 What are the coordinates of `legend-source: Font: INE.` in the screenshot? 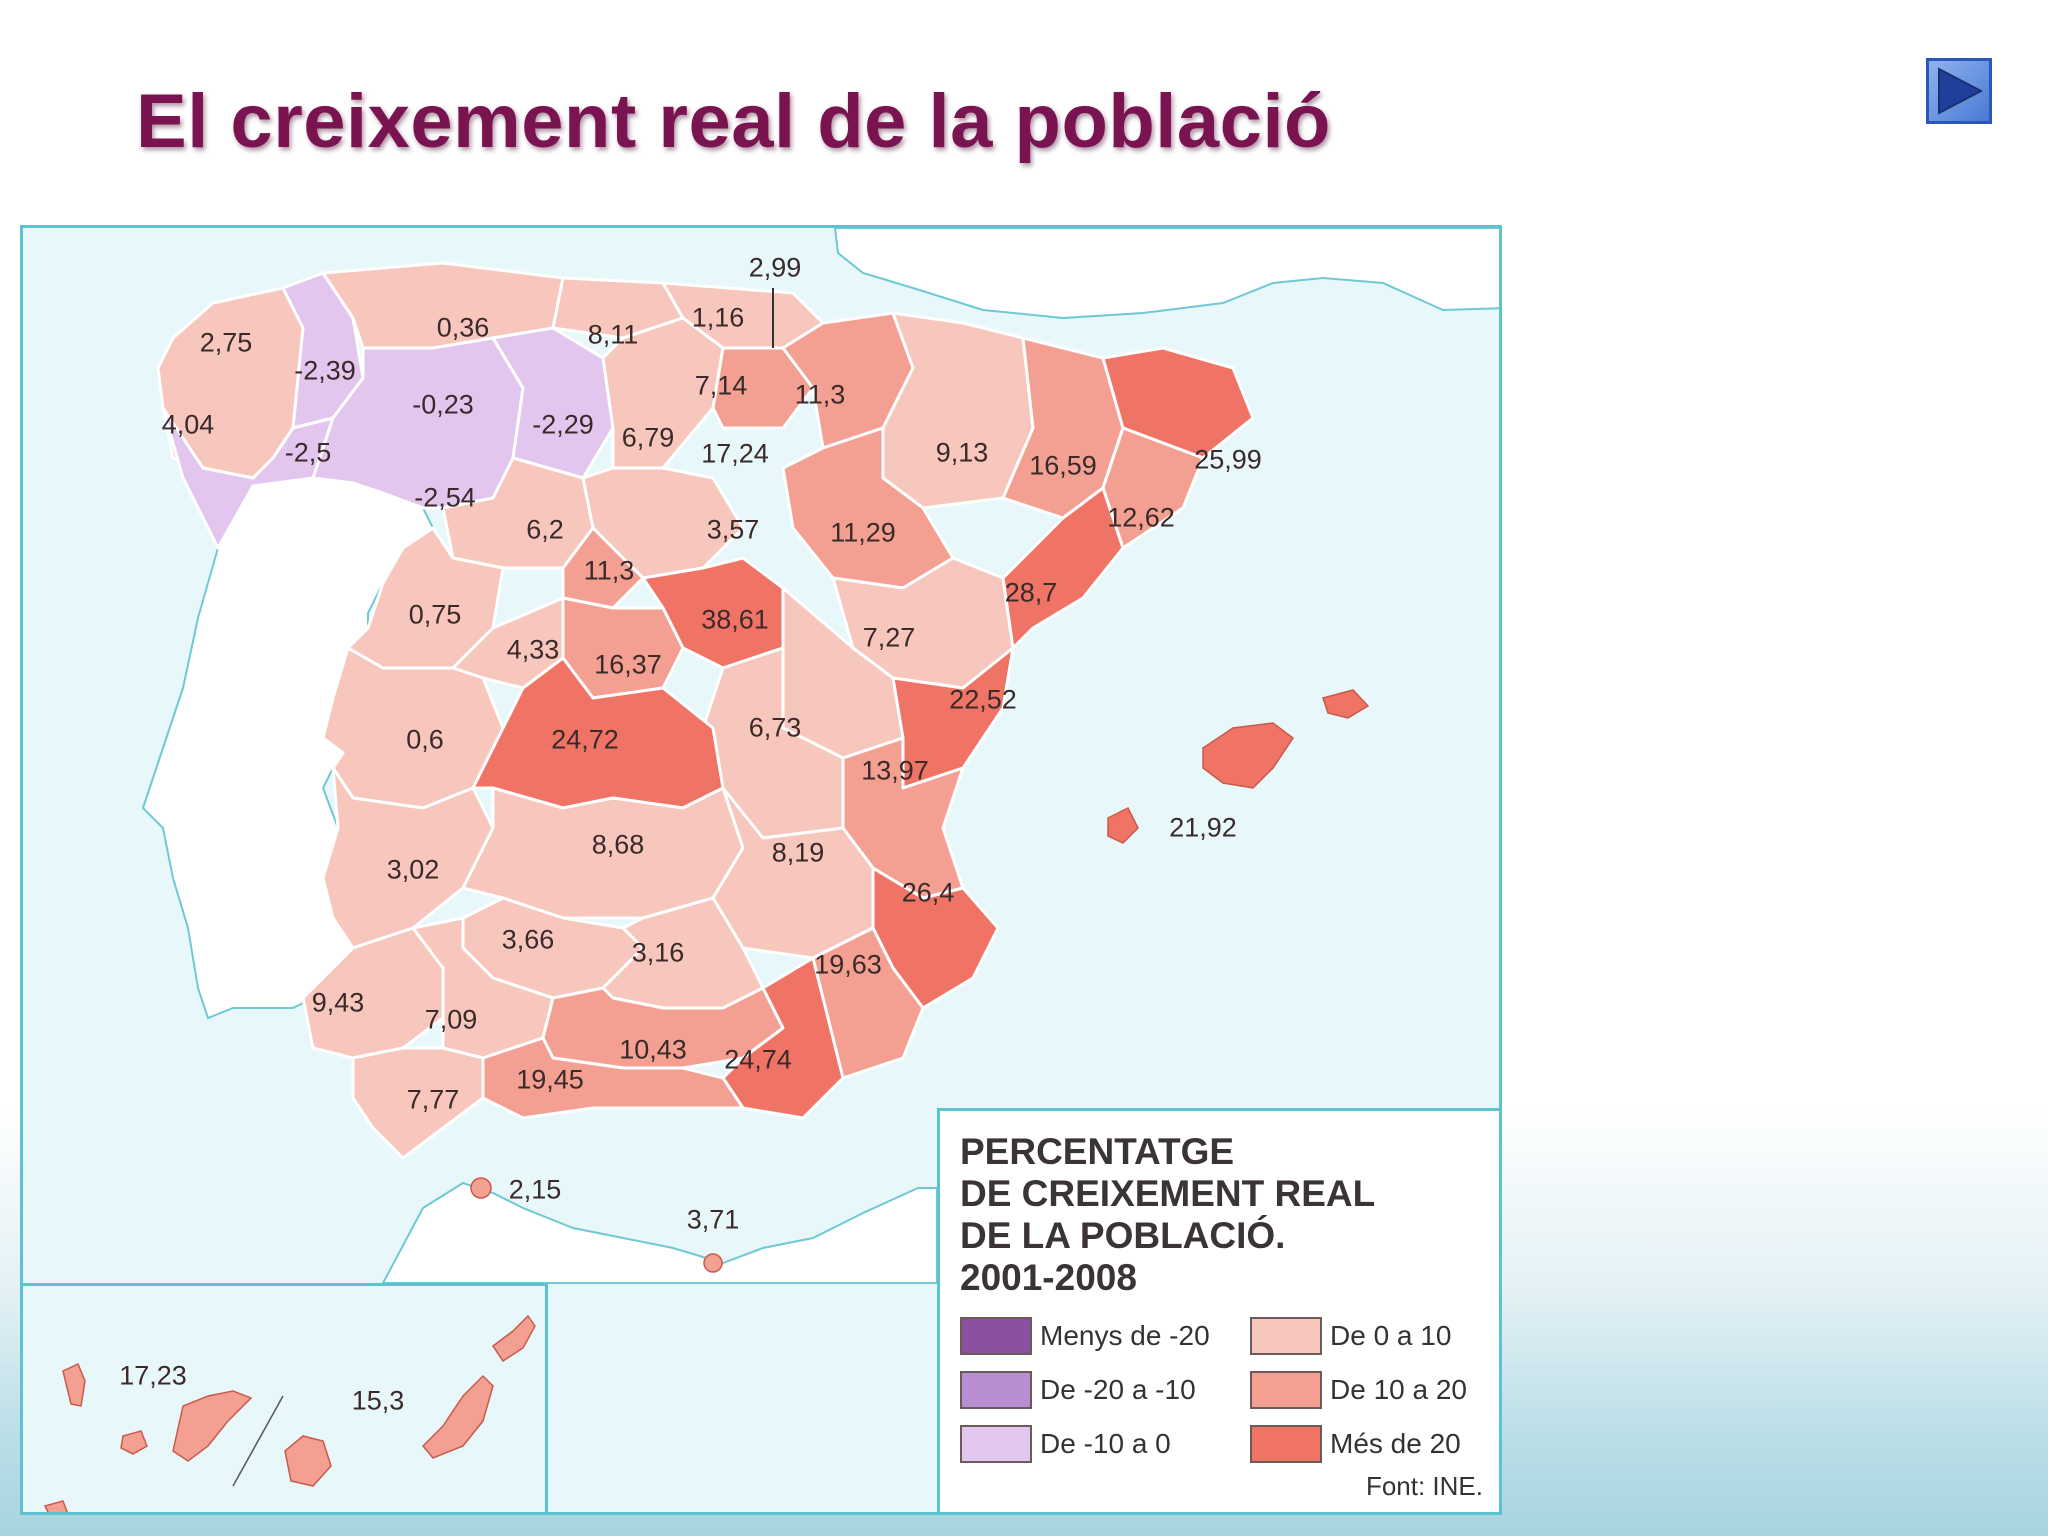 It's located at (1424, 1486).